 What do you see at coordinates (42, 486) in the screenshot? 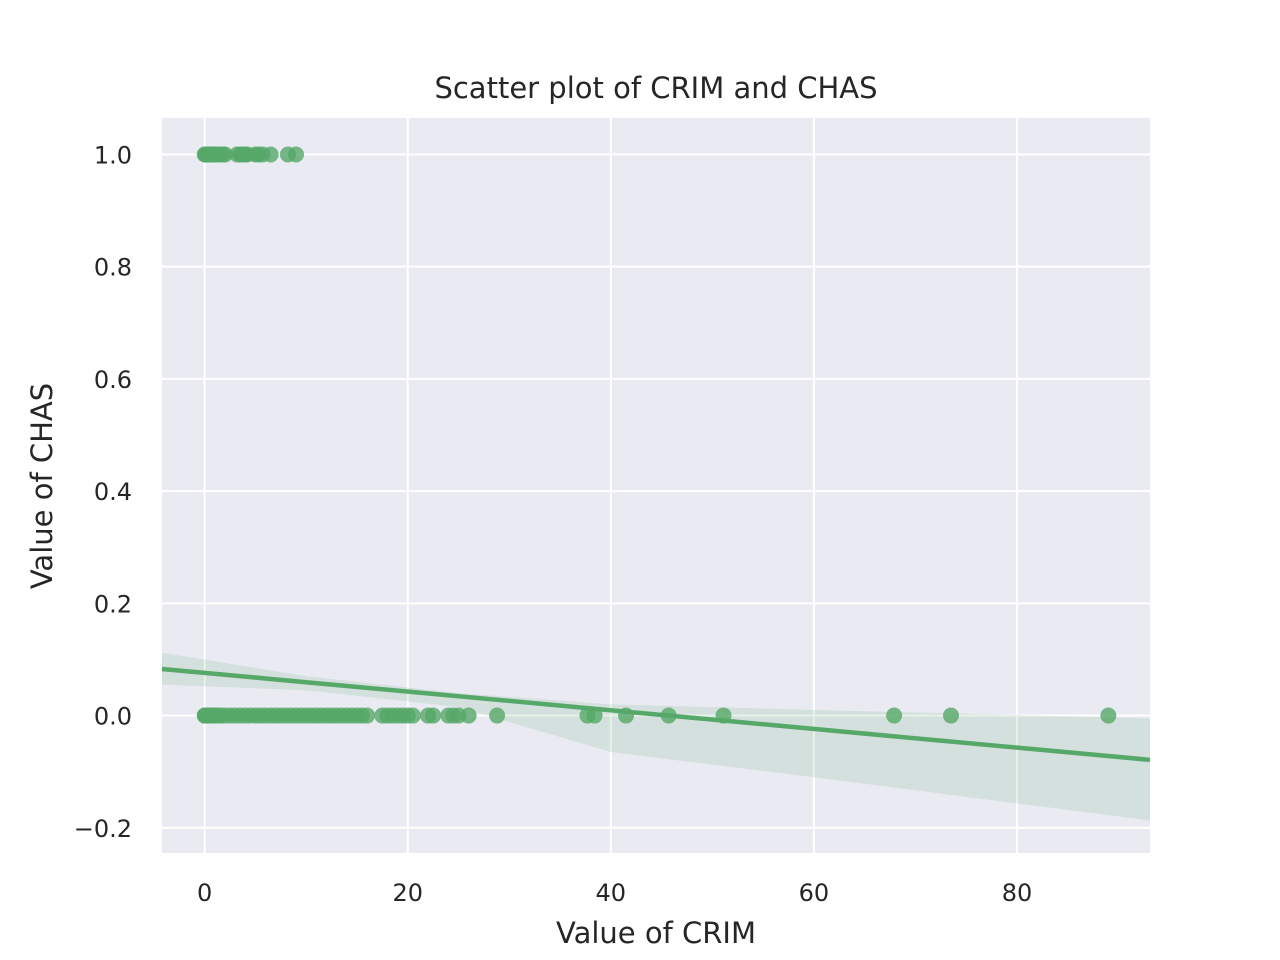
I see `y-axis-title: Value of CHAS` at bounding box center [42, 486].